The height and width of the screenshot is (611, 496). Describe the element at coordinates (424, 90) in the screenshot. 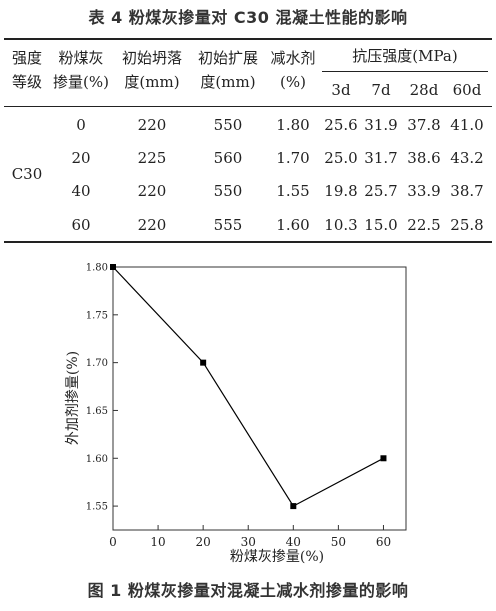

I see `header-day-28d: 28d` at that location.